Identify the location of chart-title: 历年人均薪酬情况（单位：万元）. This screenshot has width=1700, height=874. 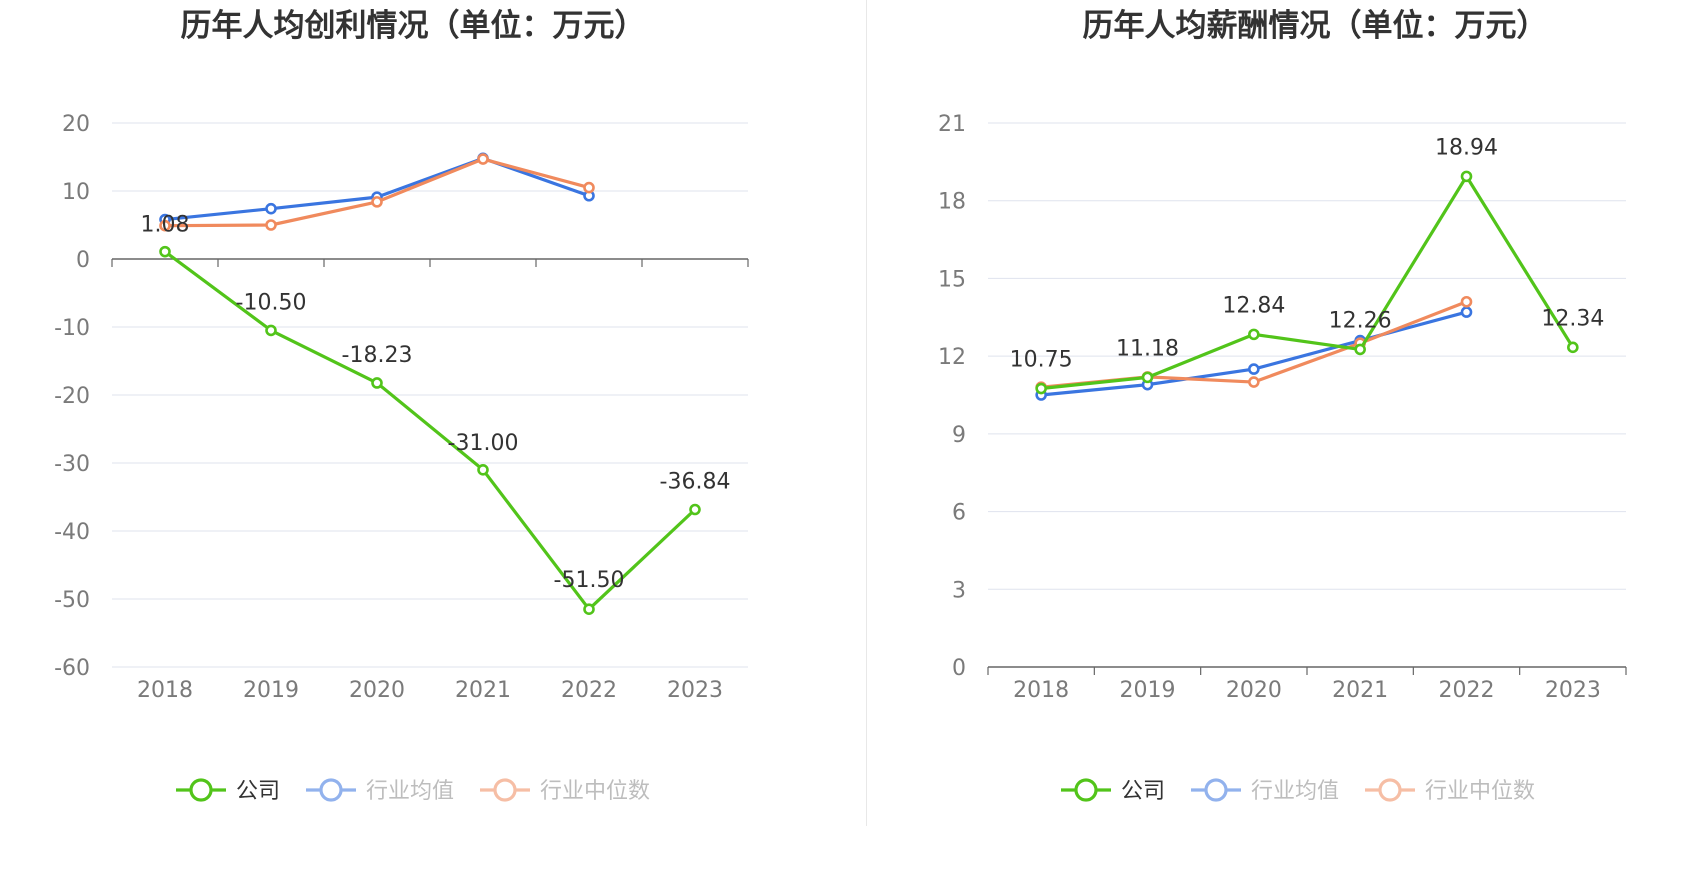
(1315, 26).